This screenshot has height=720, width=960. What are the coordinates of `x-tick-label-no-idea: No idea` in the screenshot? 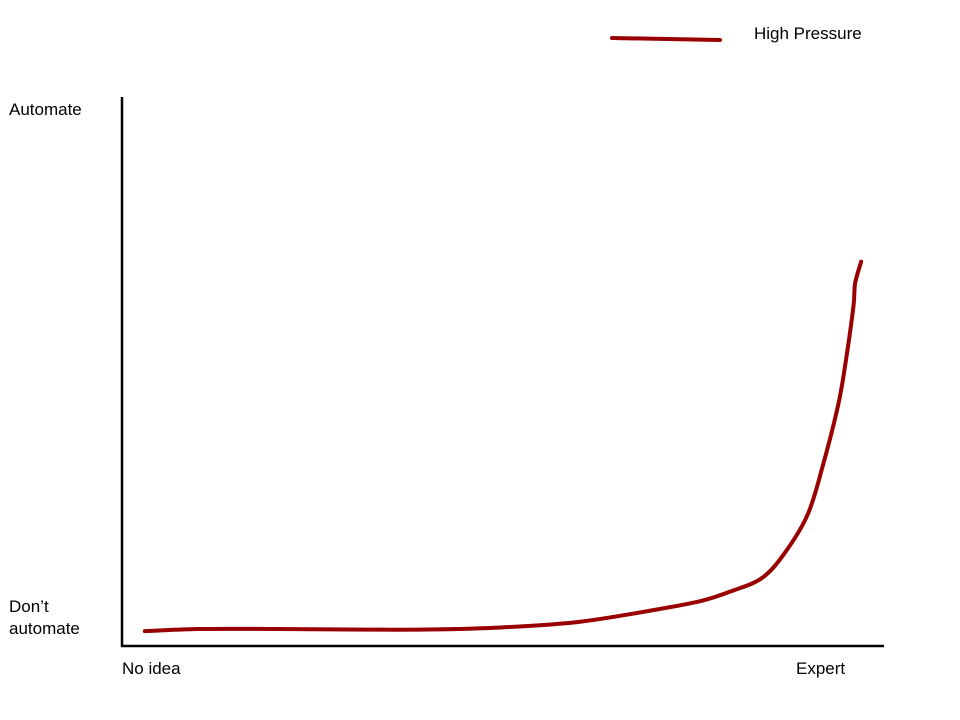 It's located at (151, 668).